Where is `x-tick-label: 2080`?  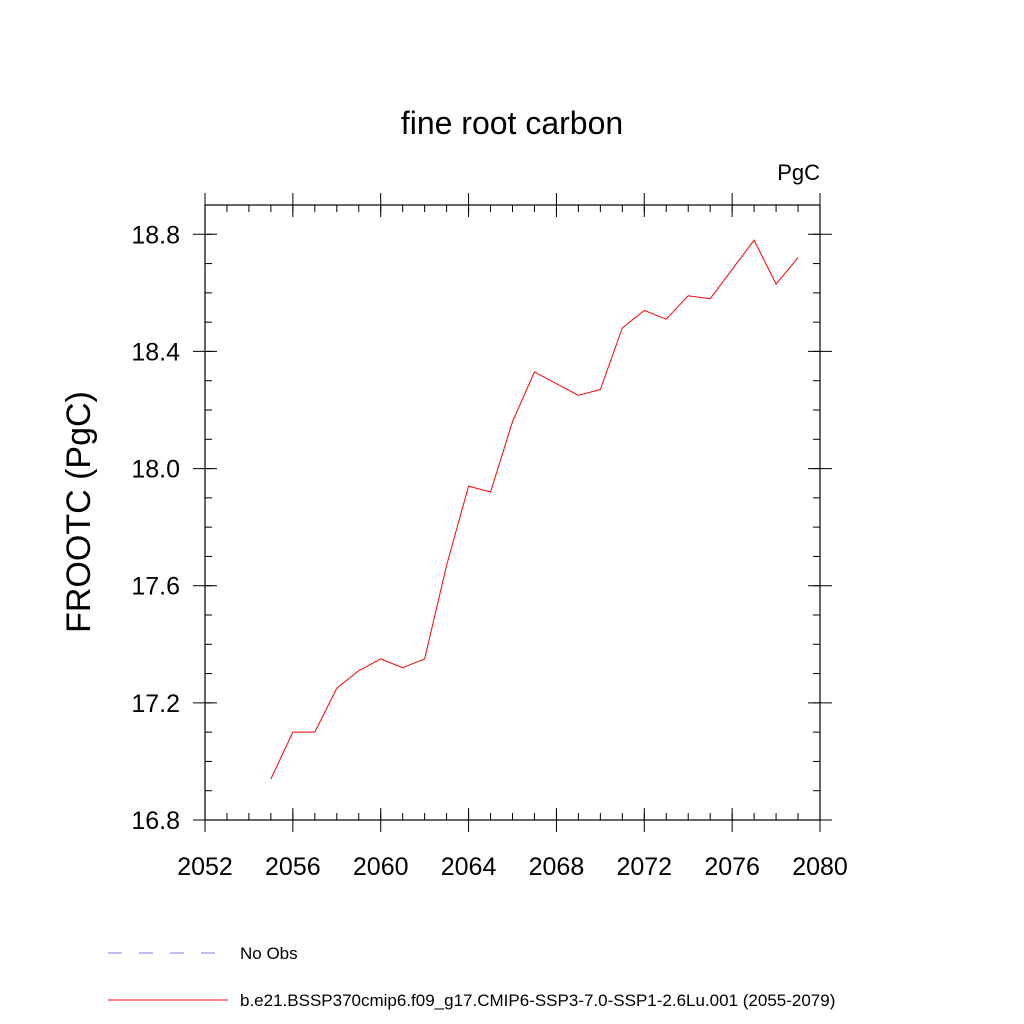
x-tick-label: 2080 is located at coordinates (820, 867).